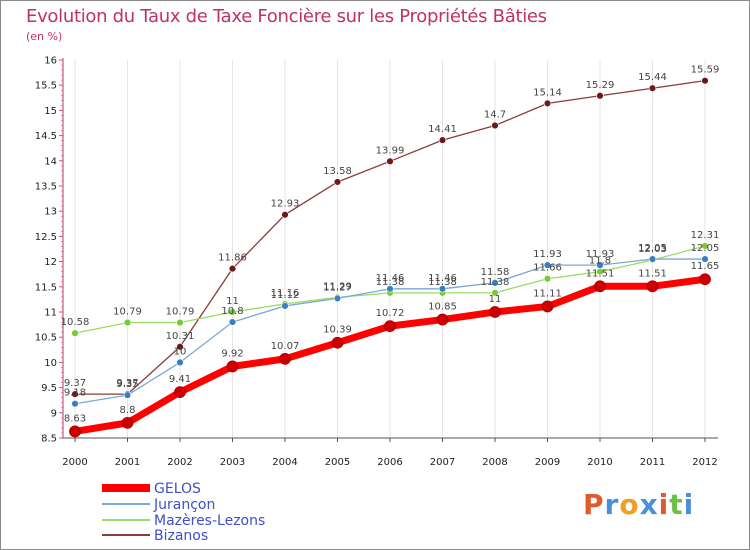 This screenshot has width=750, height=550. Describe the element at coordinates (49, 388) in the screenshot. I see `y-tick-label: 9.5` at that location.